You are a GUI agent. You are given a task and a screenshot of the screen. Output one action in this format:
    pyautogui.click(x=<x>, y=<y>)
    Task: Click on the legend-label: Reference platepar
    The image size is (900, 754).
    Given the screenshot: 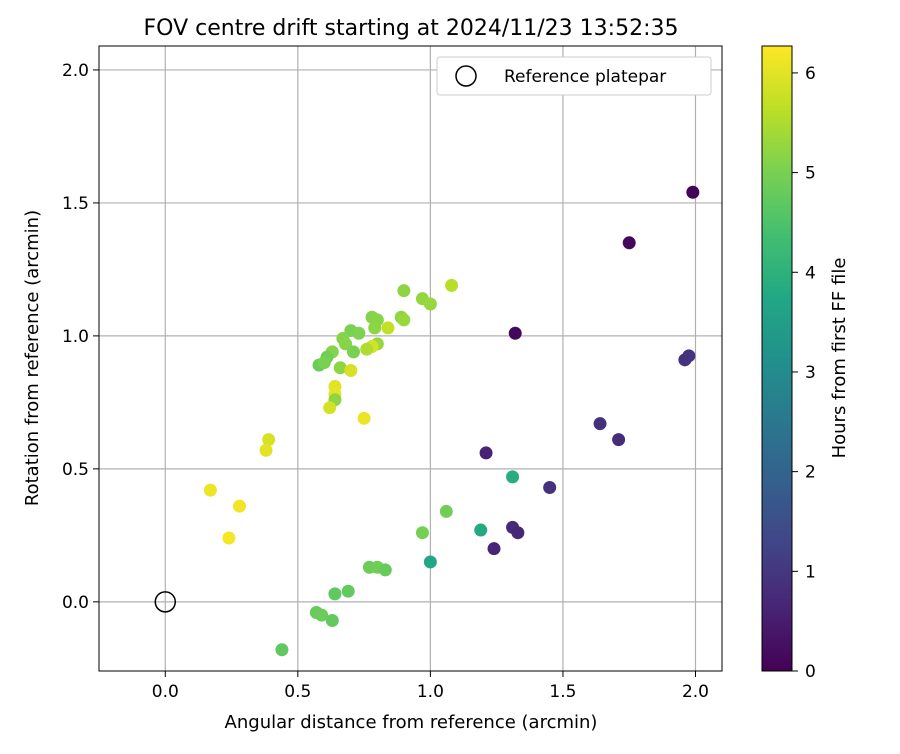 What is the action you would take?
    pyautogui.click(x=585, y=77)
    